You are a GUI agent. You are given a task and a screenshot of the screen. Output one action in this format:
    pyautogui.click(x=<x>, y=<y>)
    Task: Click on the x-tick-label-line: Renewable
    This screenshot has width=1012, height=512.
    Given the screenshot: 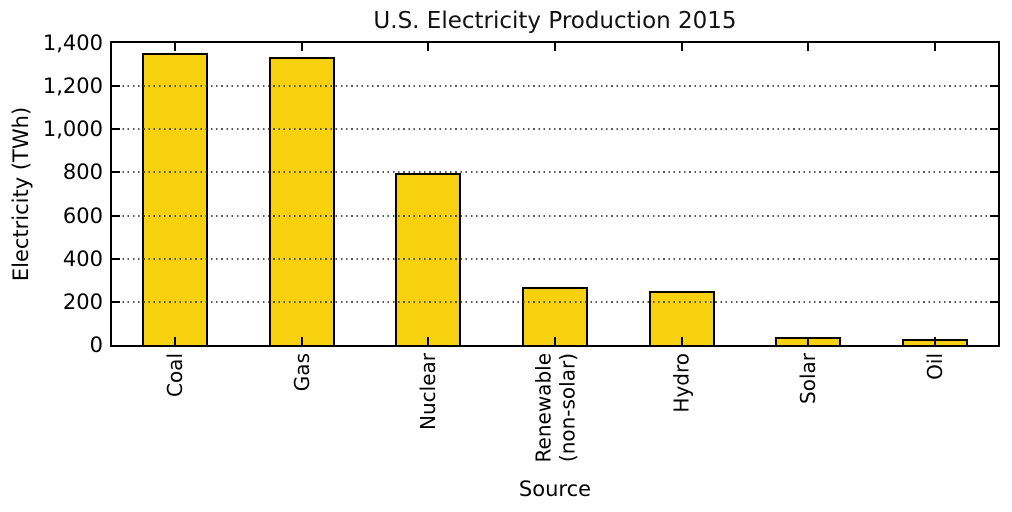 What is the action you would take?
    pyautogui.click(x=543, y=408)
    